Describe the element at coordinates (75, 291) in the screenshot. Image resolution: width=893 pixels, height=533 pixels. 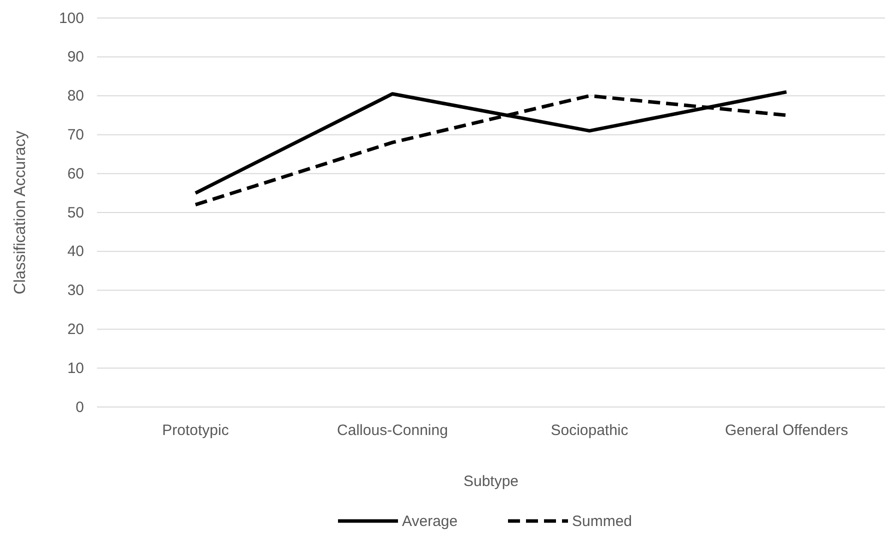
I see `y-tick-label: 30` at that location.